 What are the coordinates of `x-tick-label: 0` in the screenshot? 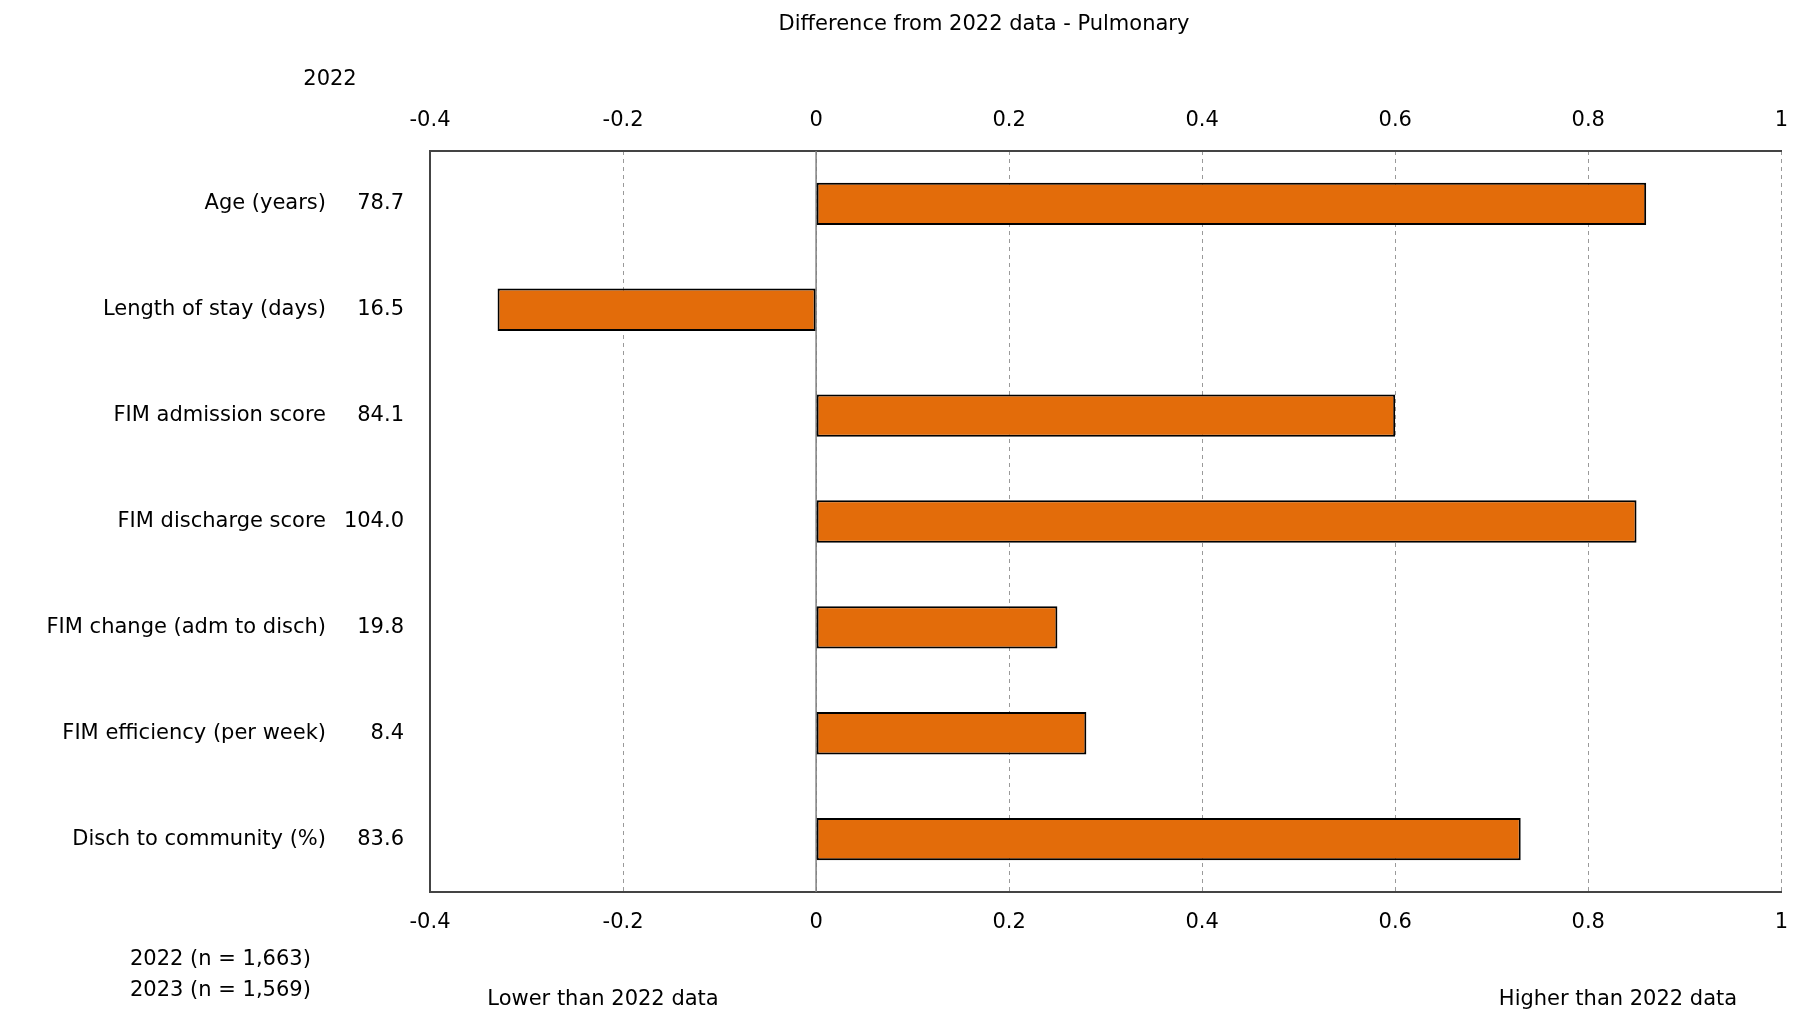 It's located at (816, 921).